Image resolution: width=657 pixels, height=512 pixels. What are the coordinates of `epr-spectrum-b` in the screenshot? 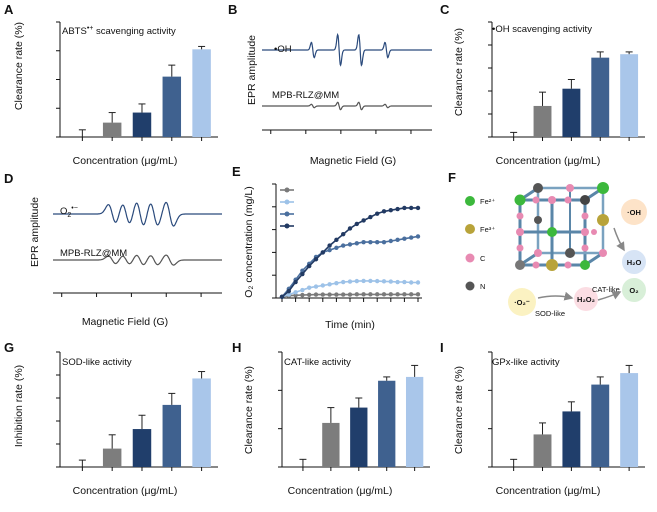 It's located at (347, 83).